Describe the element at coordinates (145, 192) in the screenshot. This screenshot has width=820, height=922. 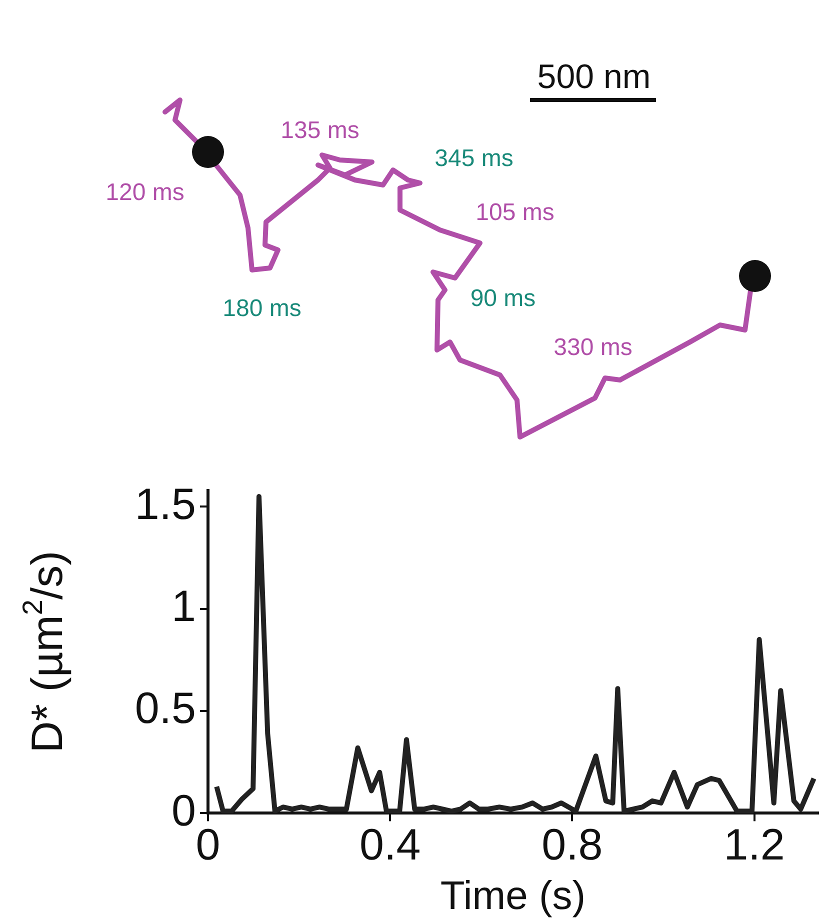
I see `text: 120 ms` at that location.